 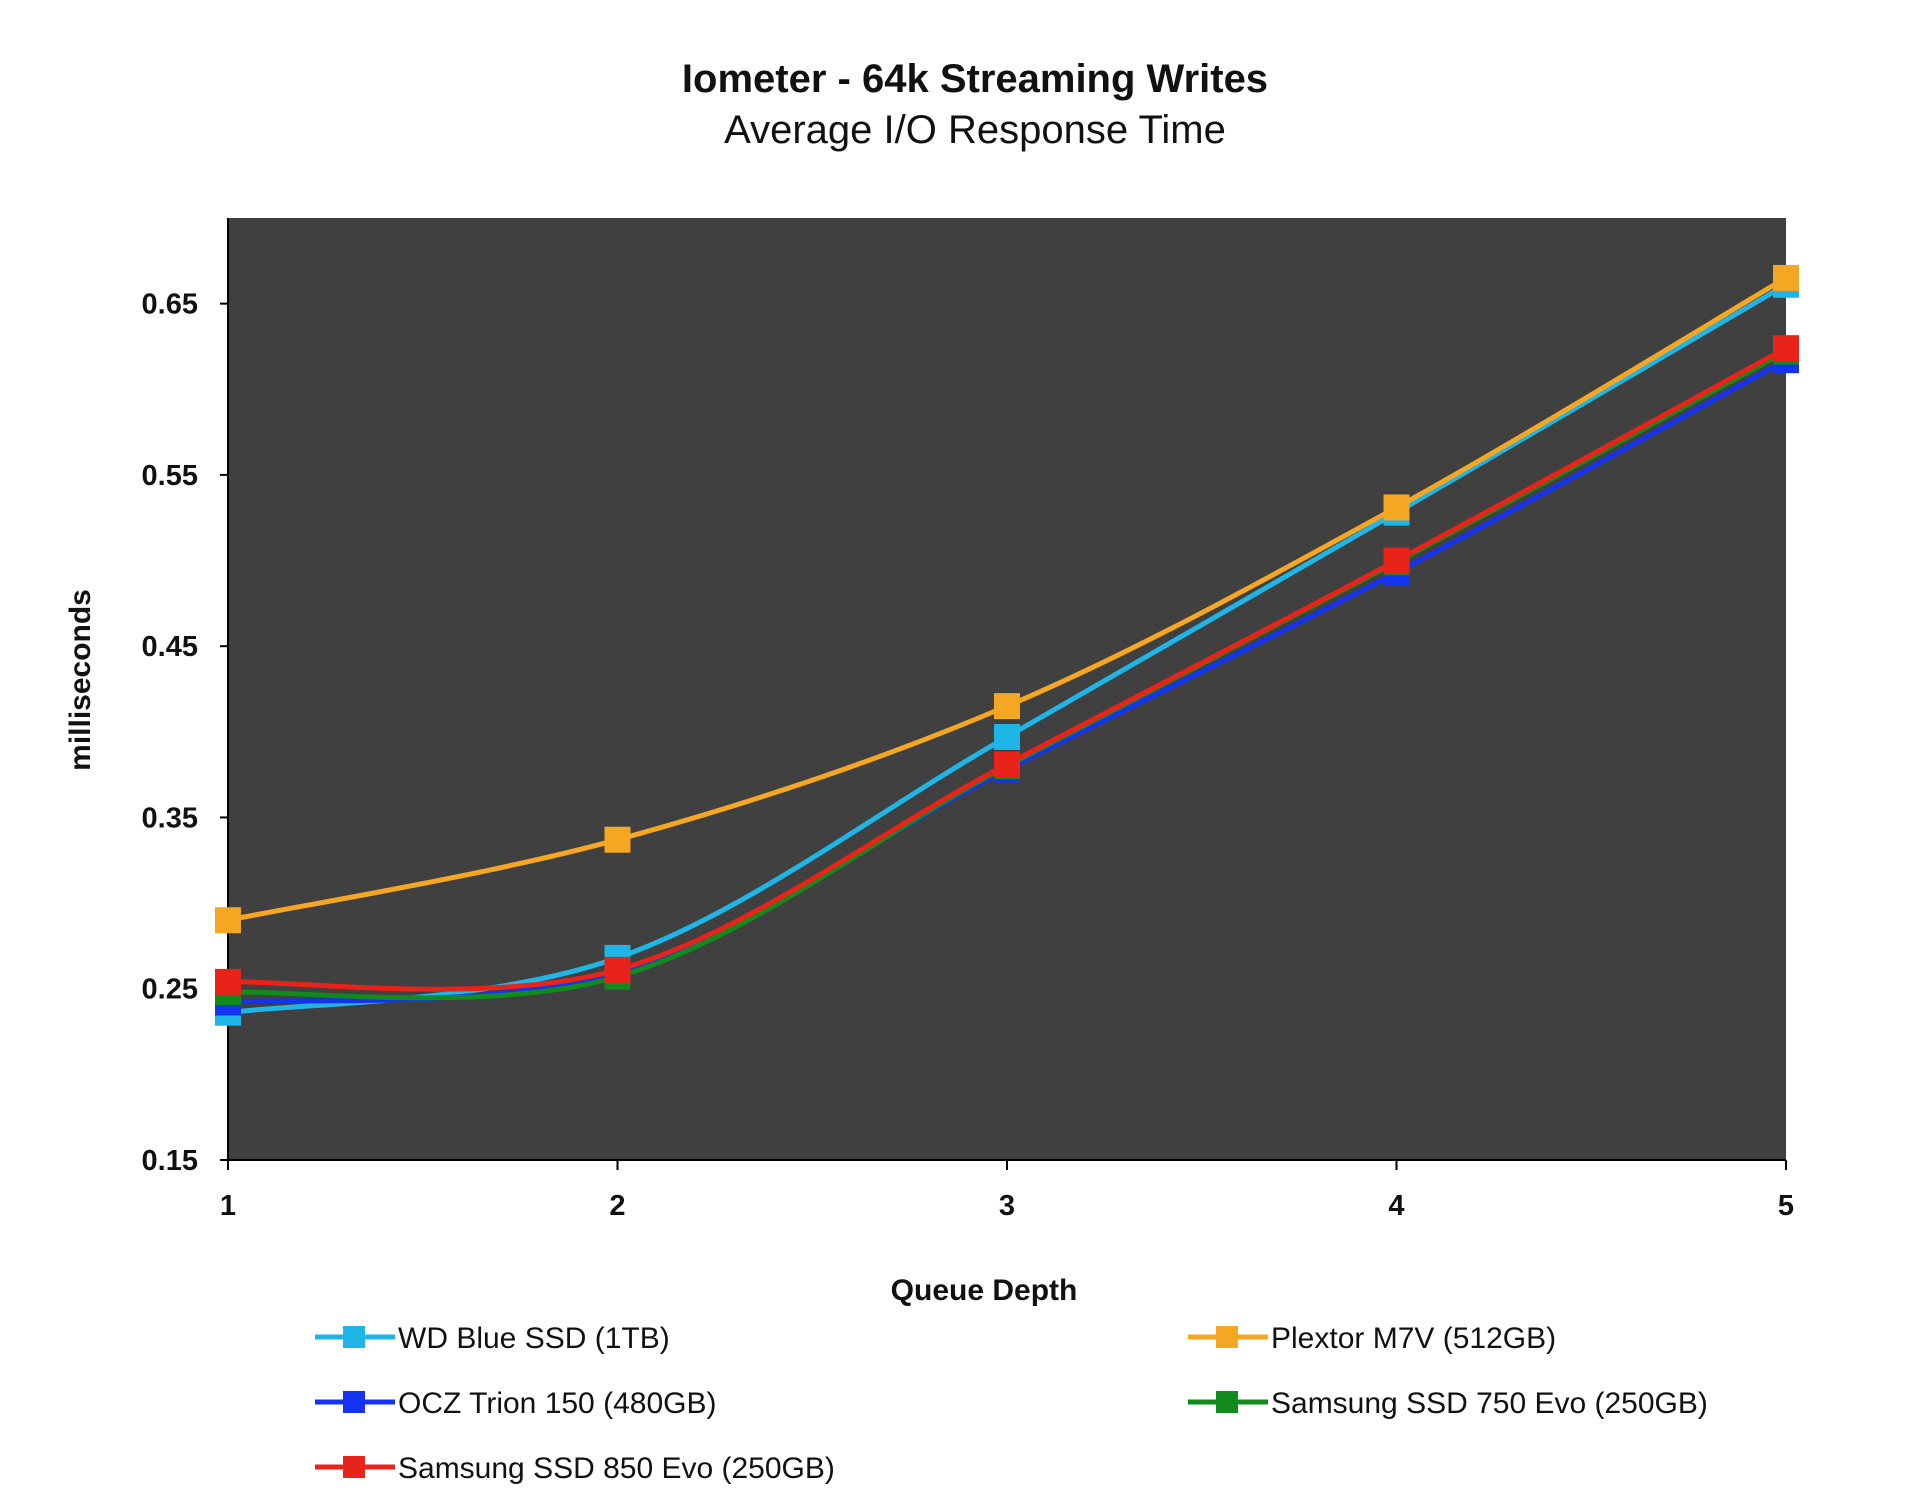 I want to click on y-tick-label: 0.35, so click(x=170, y=818).